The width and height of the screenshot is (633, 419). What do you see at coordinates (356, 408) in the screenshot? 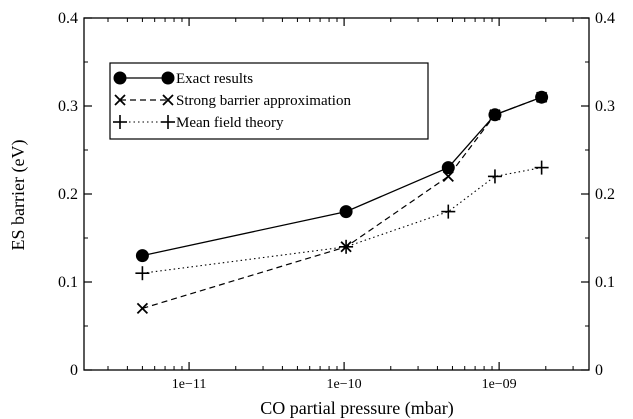
I see `x-axis-title: CO partial pressure (mbar)` at bounding box center [356, 408].